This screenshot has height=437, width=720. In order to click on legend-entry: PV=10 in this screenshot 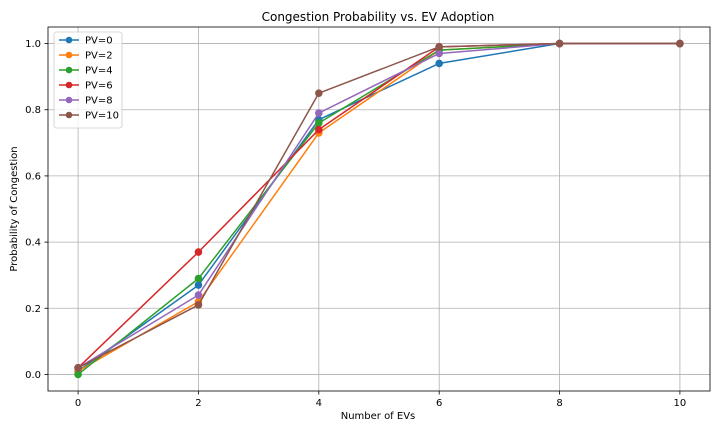, I will do `click(89, 116)`.